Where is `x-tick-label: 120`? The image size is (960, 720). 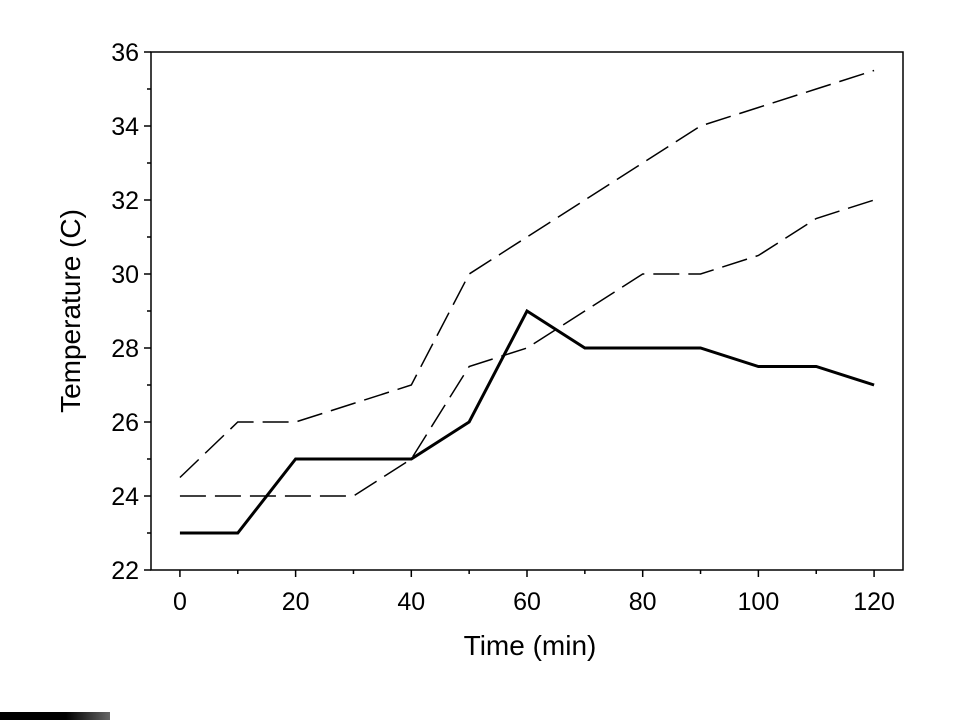 x-tick-label: 120 is located at coordinates (874, 602).